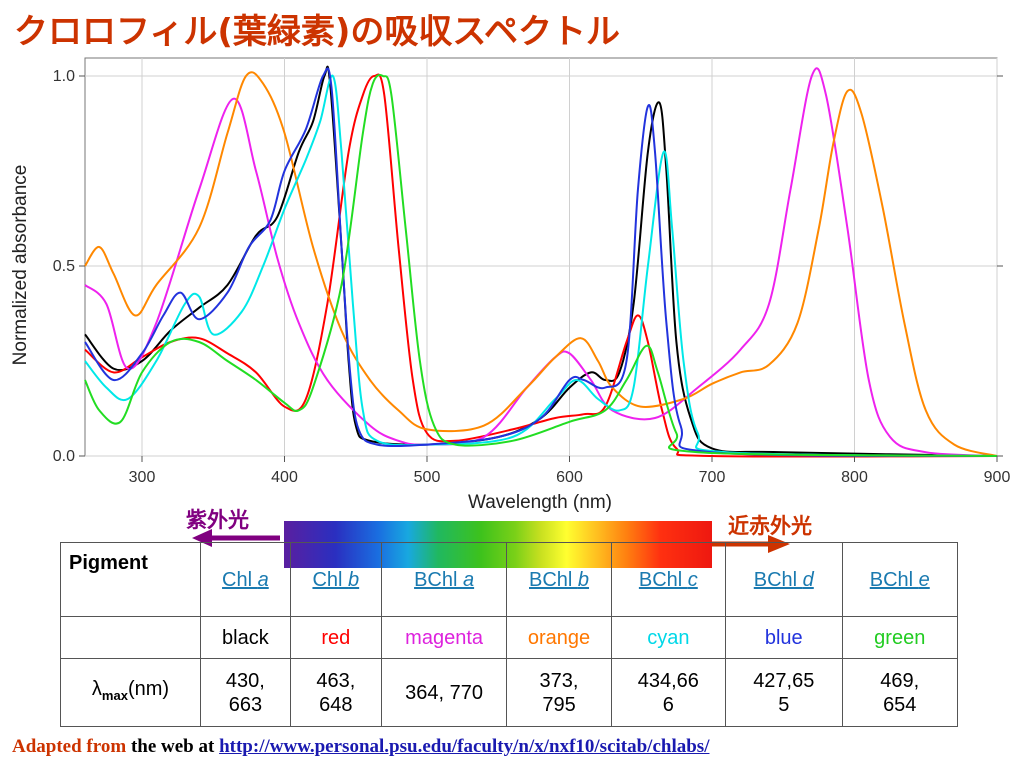 This screenshot has width=1024, height=768. Describe the element at coordinates (173, 746) in the screenshot. I see `credit-middle: the web at` at that location.